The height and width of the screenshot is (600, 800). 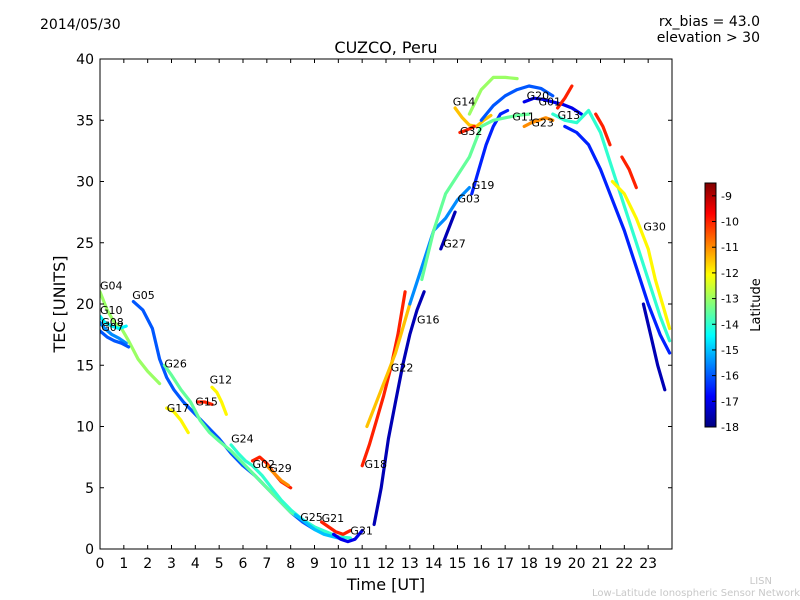 I want to click on footer-network-name: Low-Latitude Ionospheric Sensor Network, so click(x=696, y=593).